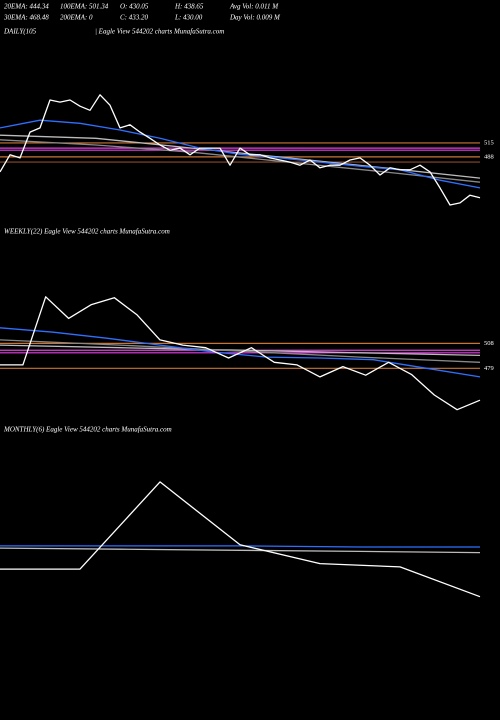  Describe the element at coordinates (489, 368) in the screenshot. I see `price-level-label: 479` at that location.